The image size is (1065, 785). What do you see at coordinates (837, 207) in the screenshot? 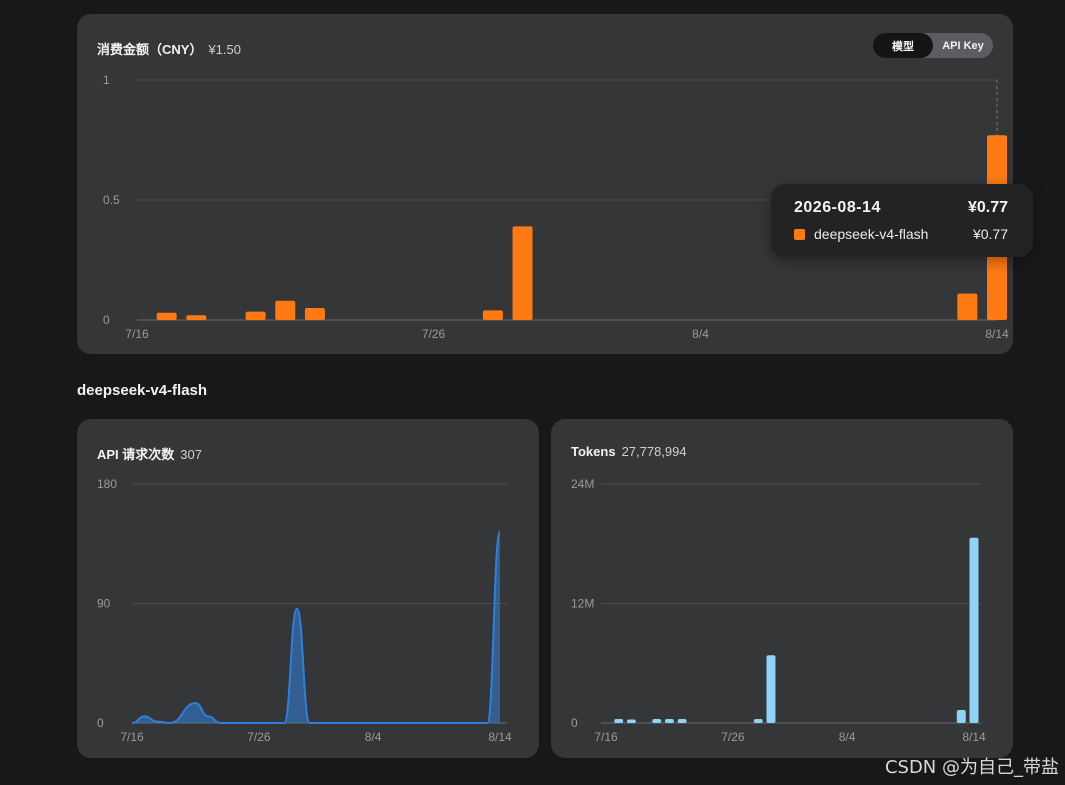
I see `tooltip-date: 2026-08-14` at bounding box center [837, 207].